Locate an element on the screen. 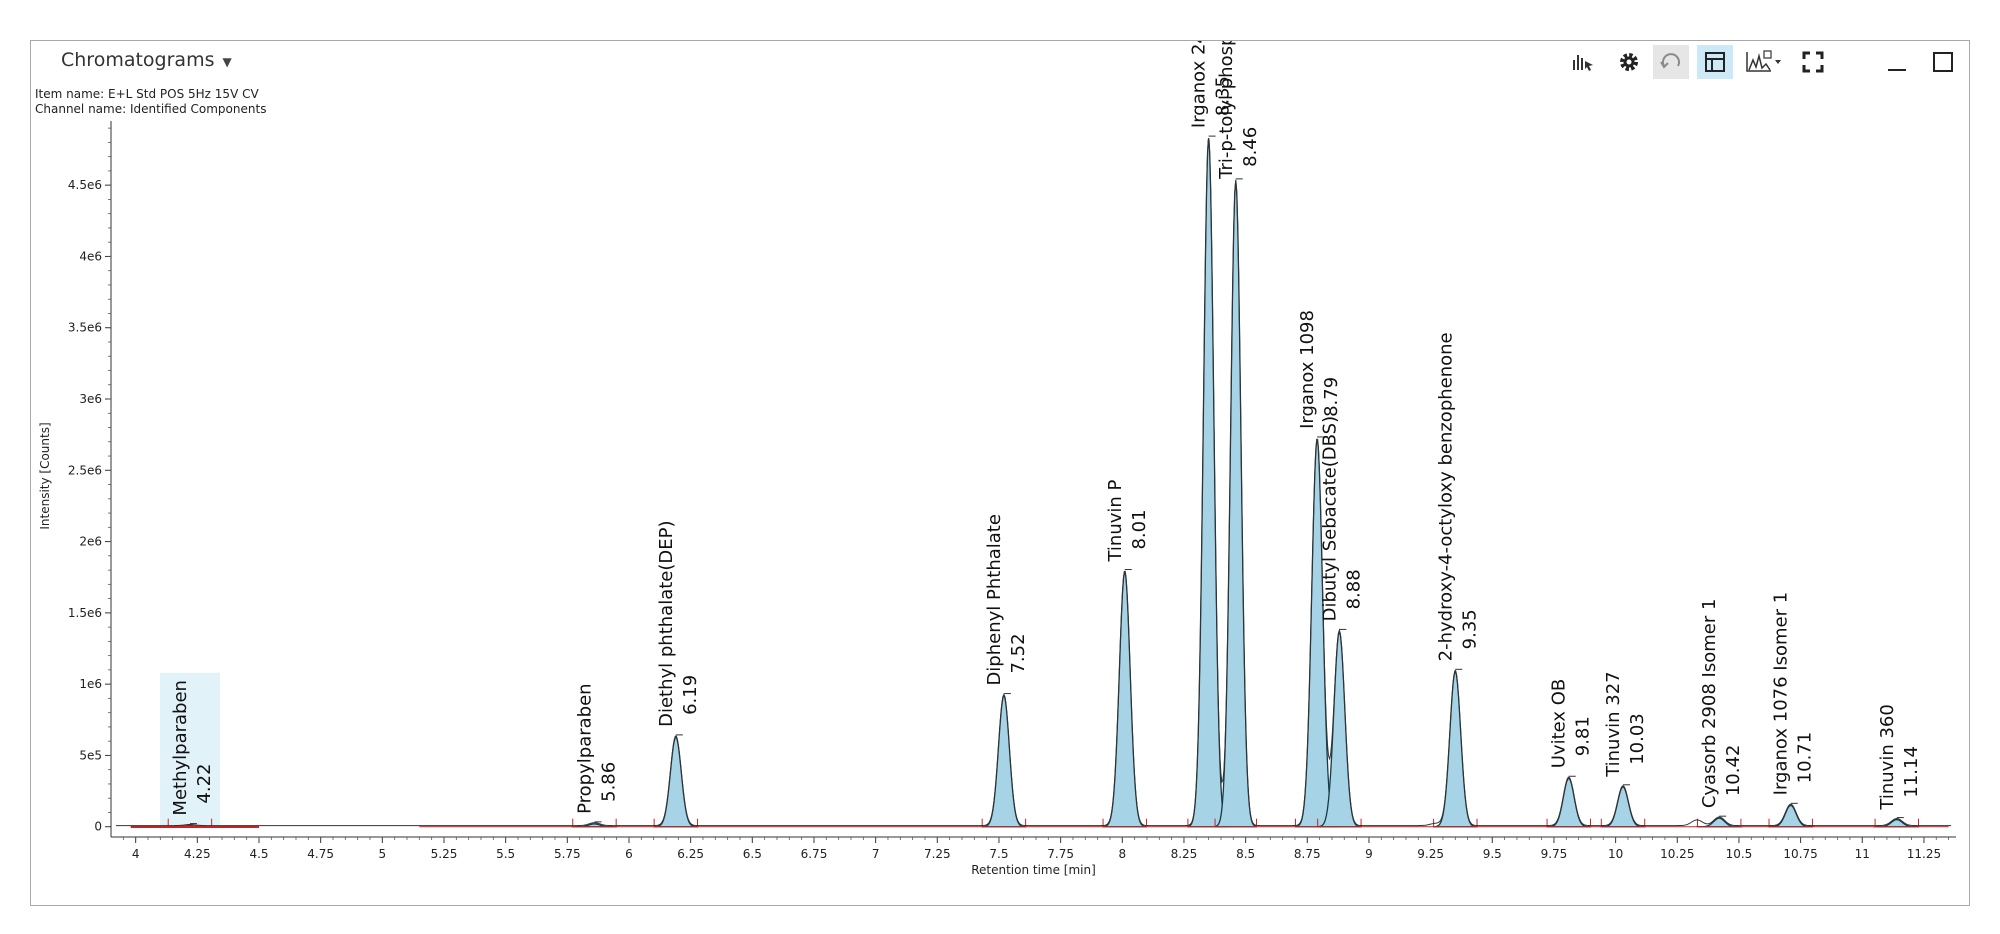  peak-name-label: Diethyl phthalate(DEP) is located at coordinates (666, 623).